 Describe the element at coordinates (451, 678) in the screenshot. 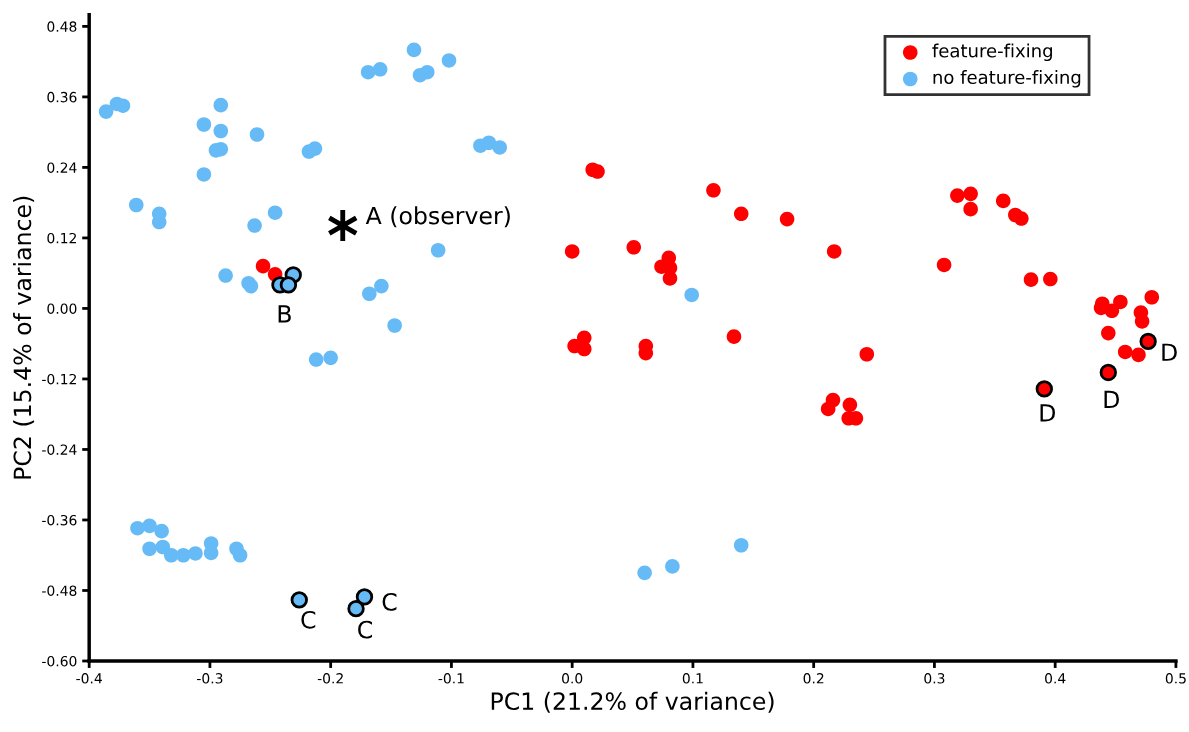

I see `x-tick-label: -0.1` at that location.